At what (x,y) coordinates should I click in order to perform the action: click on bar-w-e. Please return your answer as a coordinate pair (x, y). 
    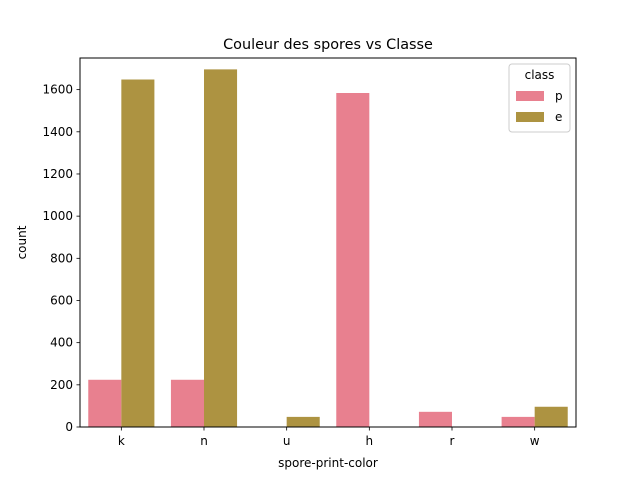
    Looking at the image, I should click on (551, 416).